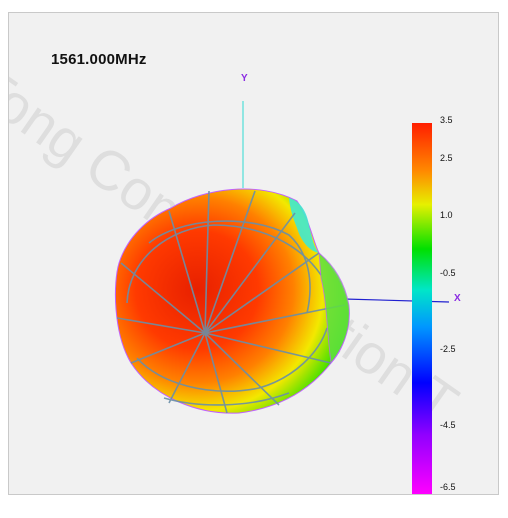 This screenshot has height=518, width=508. I want to click on colorbar-tick: 1.0, so click(446, 215).